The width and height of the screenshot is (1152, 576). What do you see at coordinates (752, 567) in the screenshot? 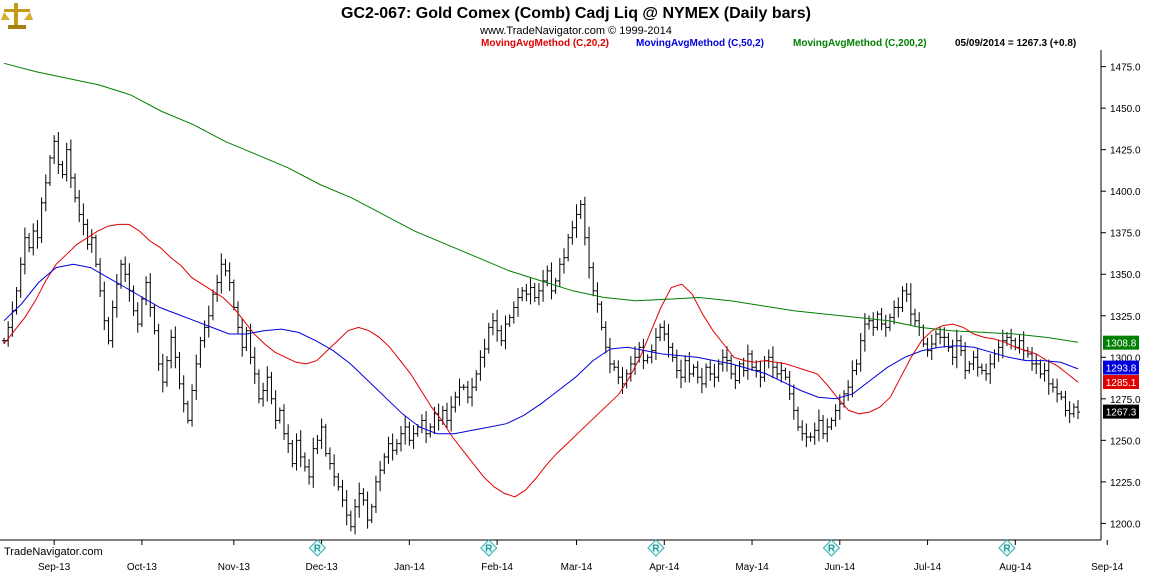
I see `x-tick-label: May-14` at bounding box center [752, 567].